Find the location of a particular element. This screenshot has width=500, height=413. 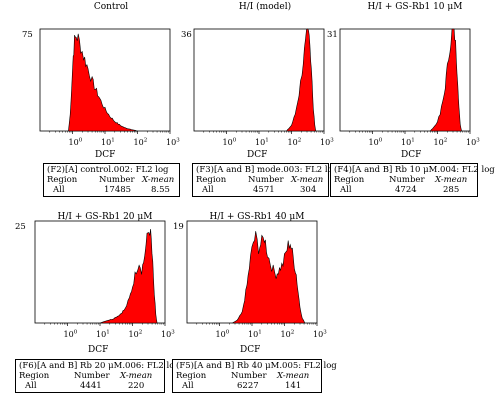

stats-header: (F2)[A] control.002: FL2 log is located at coordinates (108, 170).